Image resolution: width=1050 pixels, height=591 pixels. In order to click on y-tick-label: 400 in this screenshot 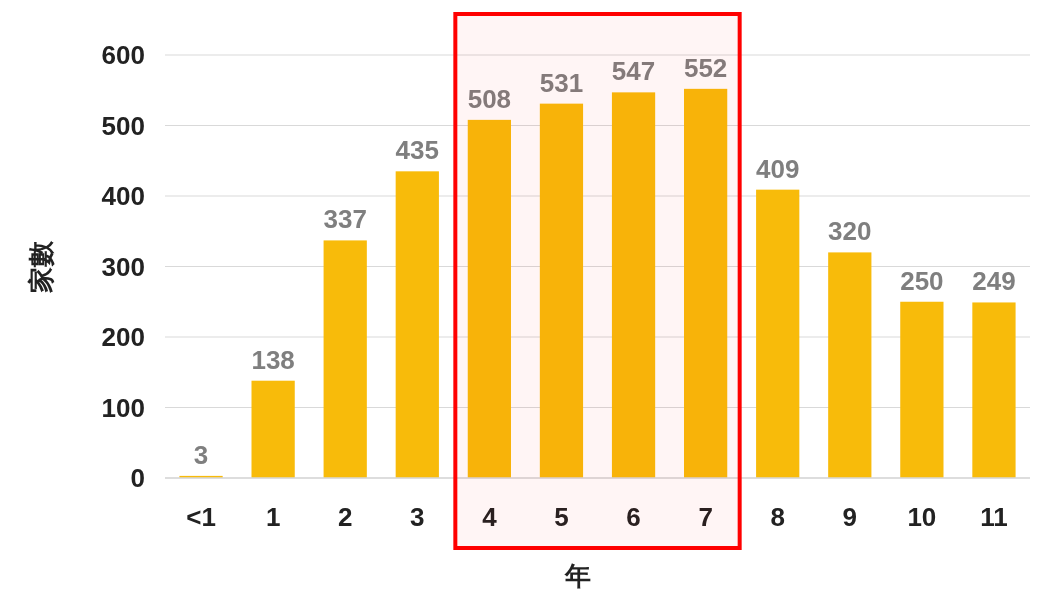, I will do `click(123, 196)`.